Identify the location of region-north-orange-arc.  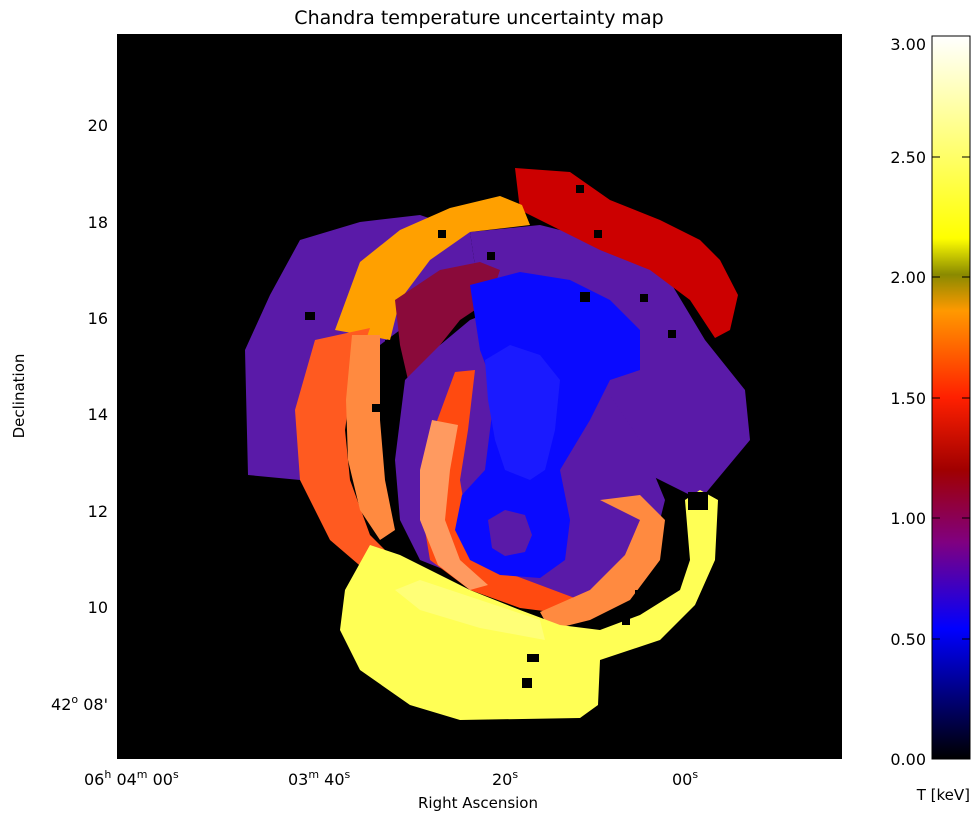
(432, 268).